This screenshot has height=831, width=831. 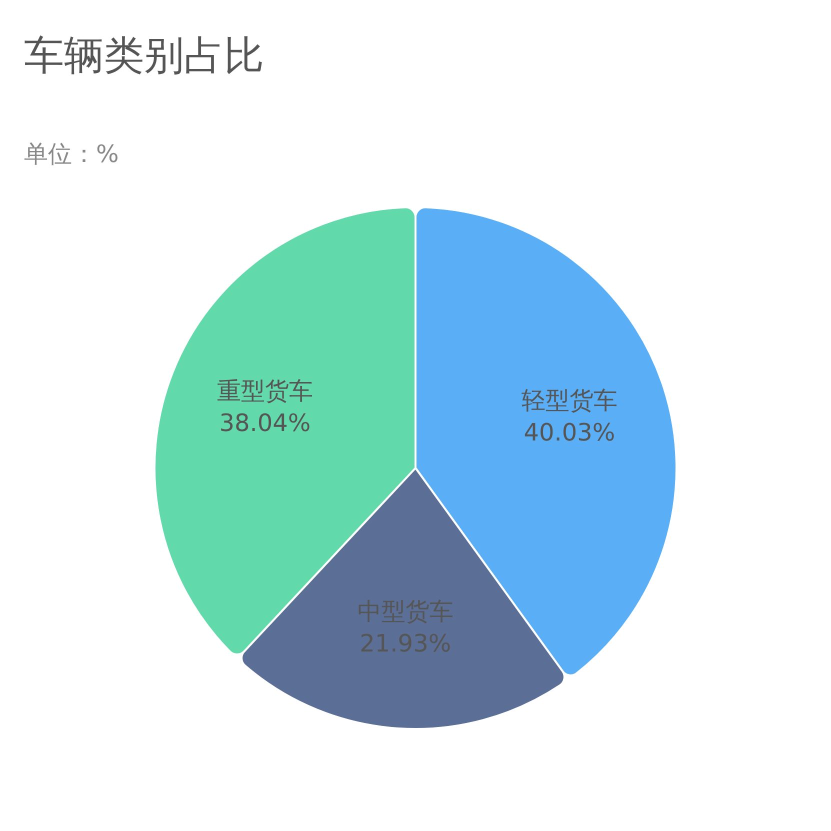 What do you see at coordinates (144, 56) in the screenshot?
I see `chart-title: 车辆类别占比` at bounding box center [144, 56].